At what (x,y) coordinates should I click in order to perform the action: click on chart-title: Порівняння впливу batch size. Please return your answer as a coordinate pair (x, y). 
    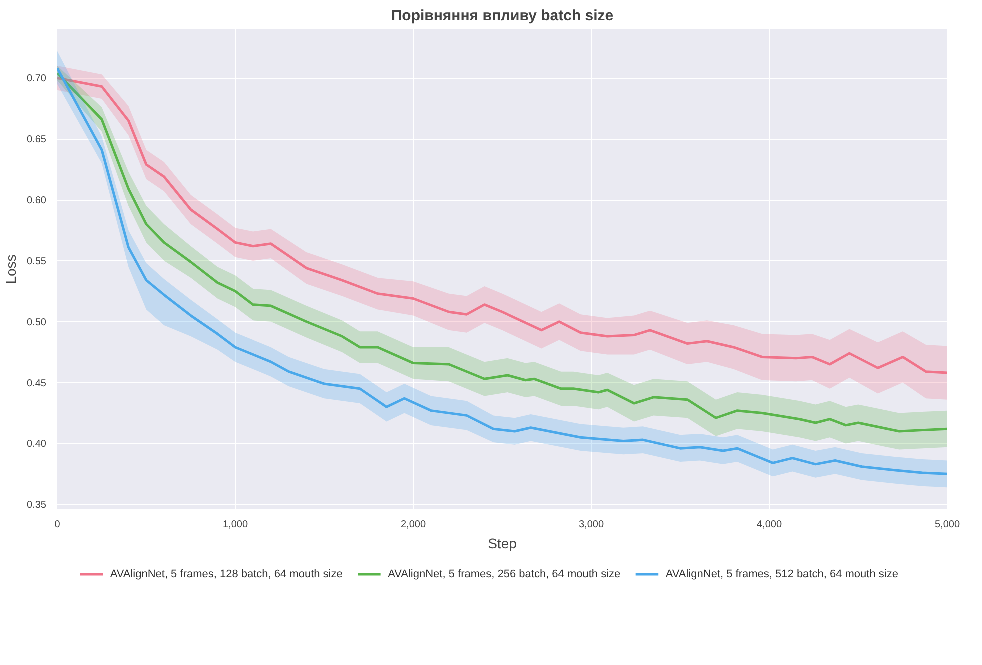
    Looking at the image, I should click on (502, 16).